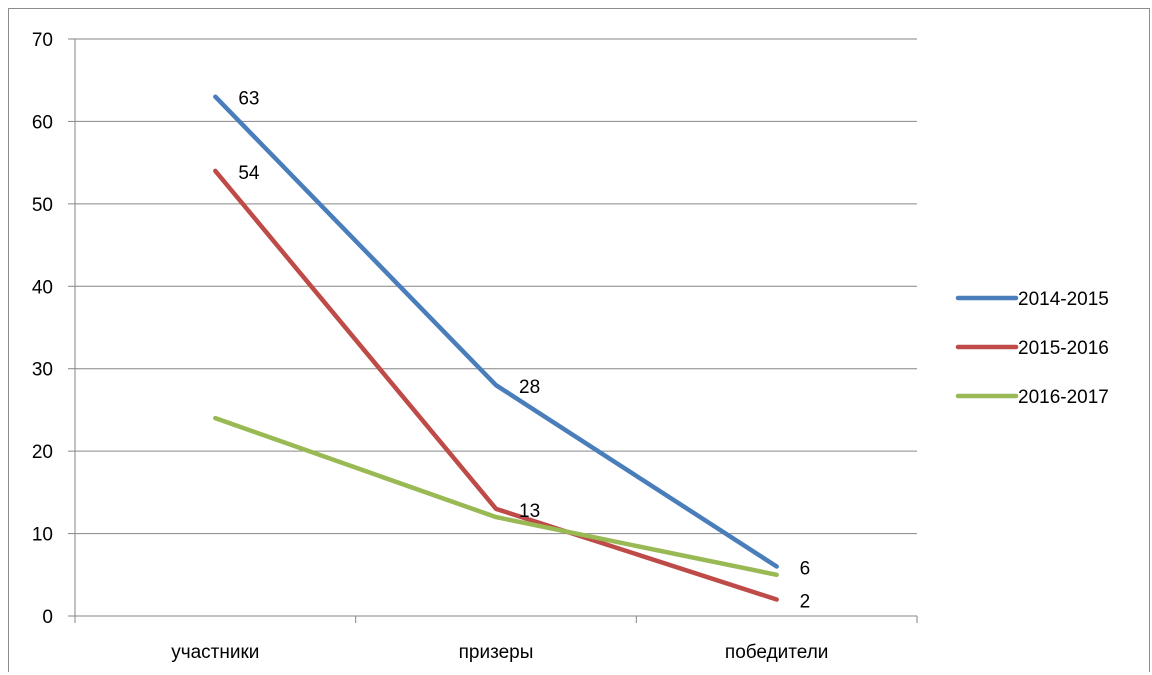  Describe the element at coordinates (496, 639) in the screenshot. I see `x-axis-ticks: участники призеры победители` at that location.